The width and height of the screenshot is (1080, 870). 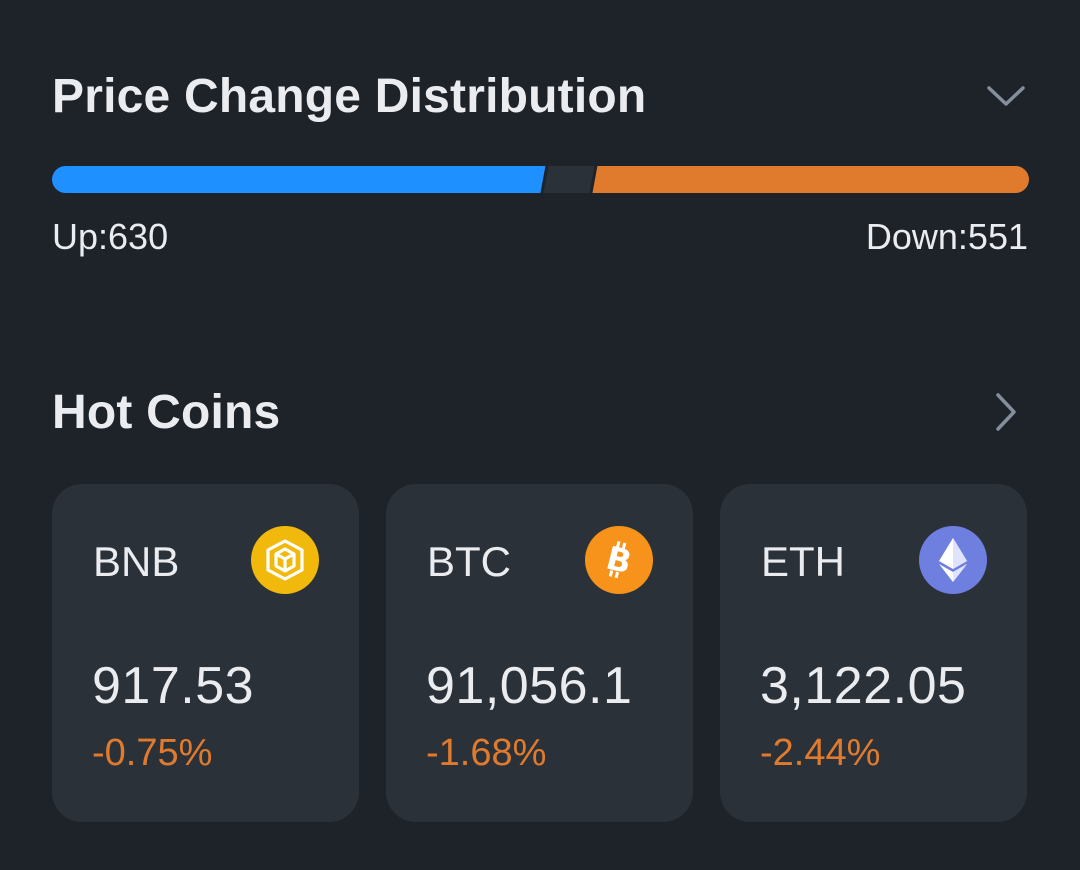 I want to click on coin-price: 3,122.05, so click(x=863, y=686).